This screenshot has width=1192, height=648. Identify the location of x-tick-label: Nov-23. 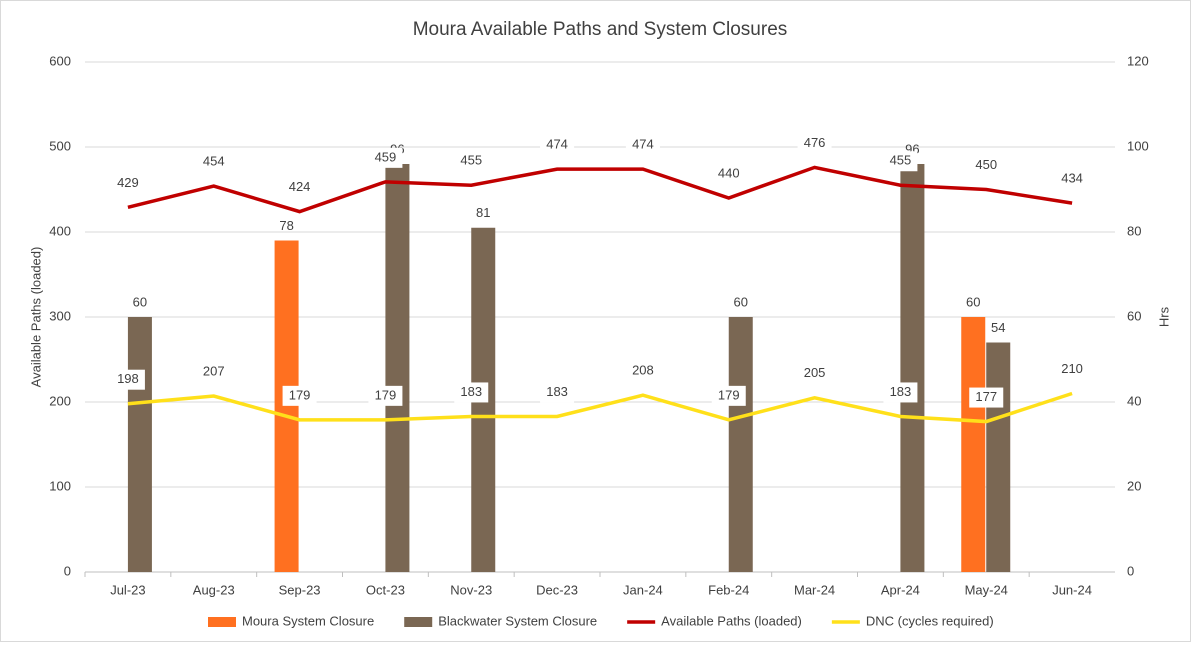
(471, 589).